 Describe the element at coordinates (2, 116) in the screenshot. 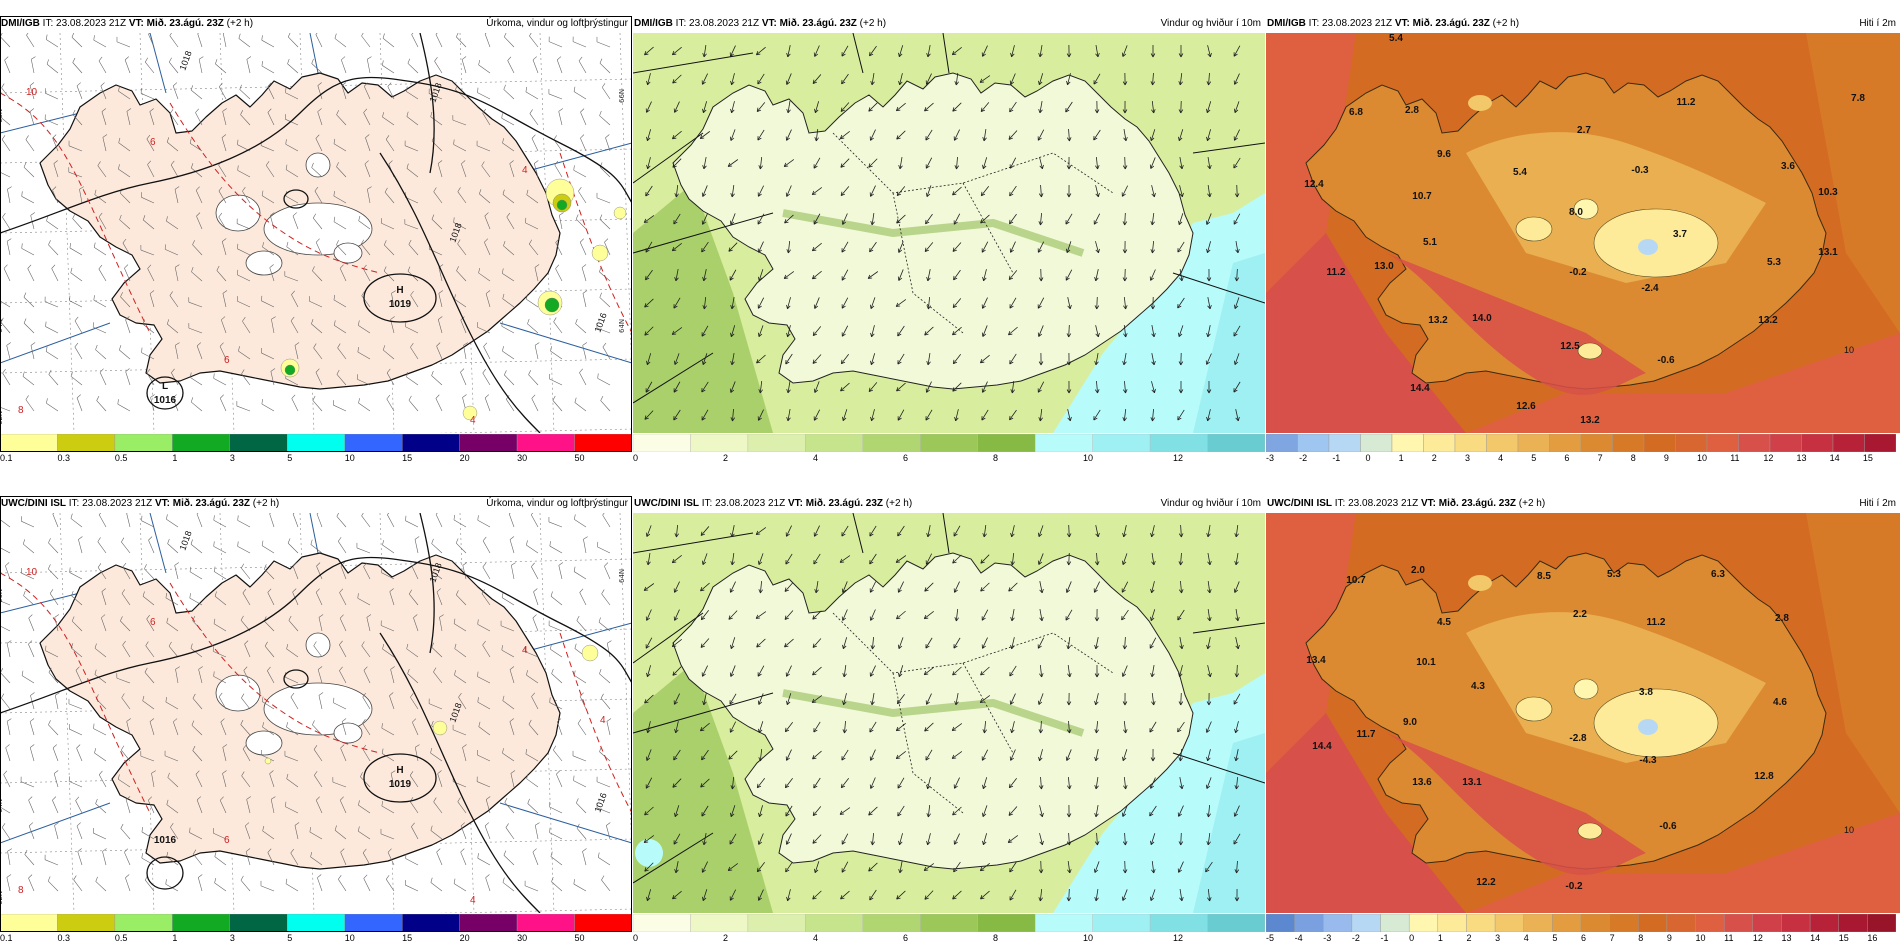

I see `latitude-label: 66N` at that location.